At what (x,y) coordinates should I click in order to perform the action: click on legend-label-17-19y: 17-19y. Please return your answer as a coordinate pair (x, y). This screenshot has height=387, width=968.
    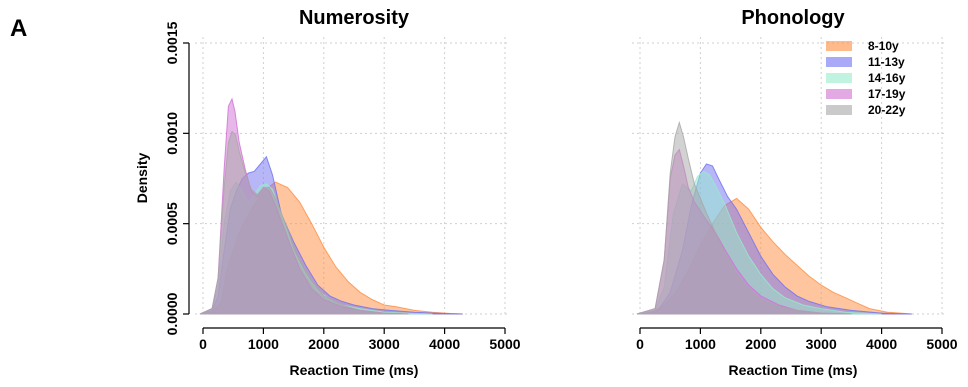
    Looking at the image, I should click on (887, 94).